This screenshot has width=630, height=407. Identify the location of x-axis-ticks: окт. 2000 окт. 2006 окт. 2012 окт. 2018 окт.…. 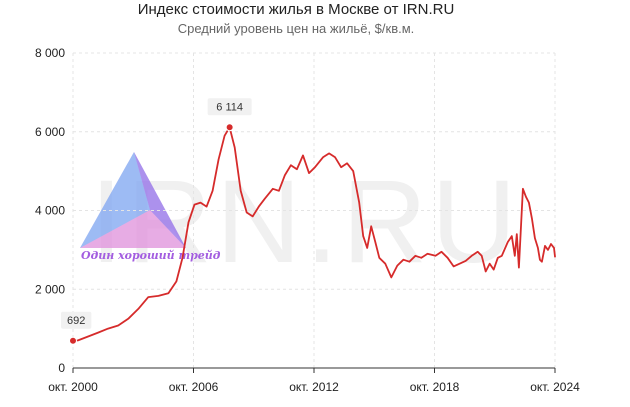
(314, 381).